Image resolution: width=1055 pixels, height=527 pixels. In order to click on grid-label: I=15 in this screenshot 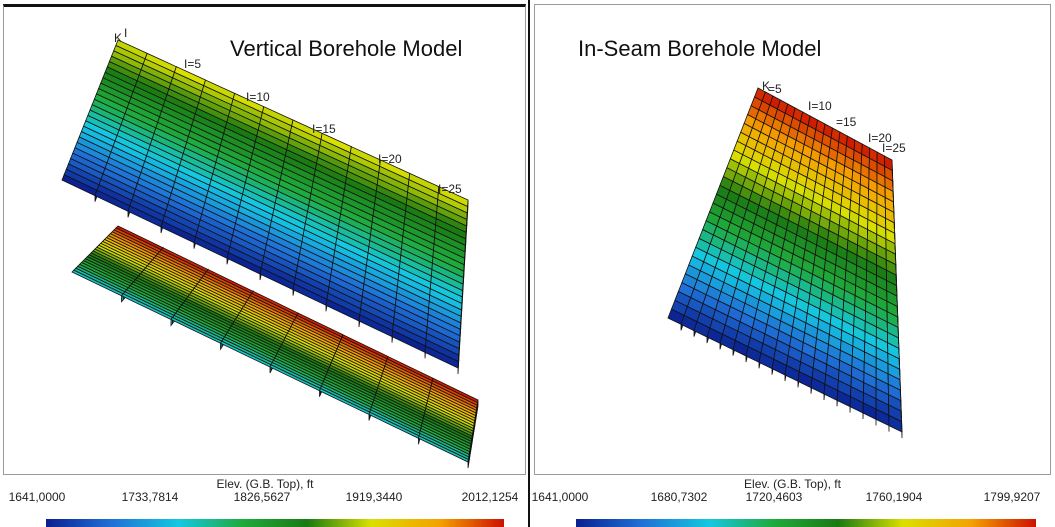, I will do `click(324, 129)`.